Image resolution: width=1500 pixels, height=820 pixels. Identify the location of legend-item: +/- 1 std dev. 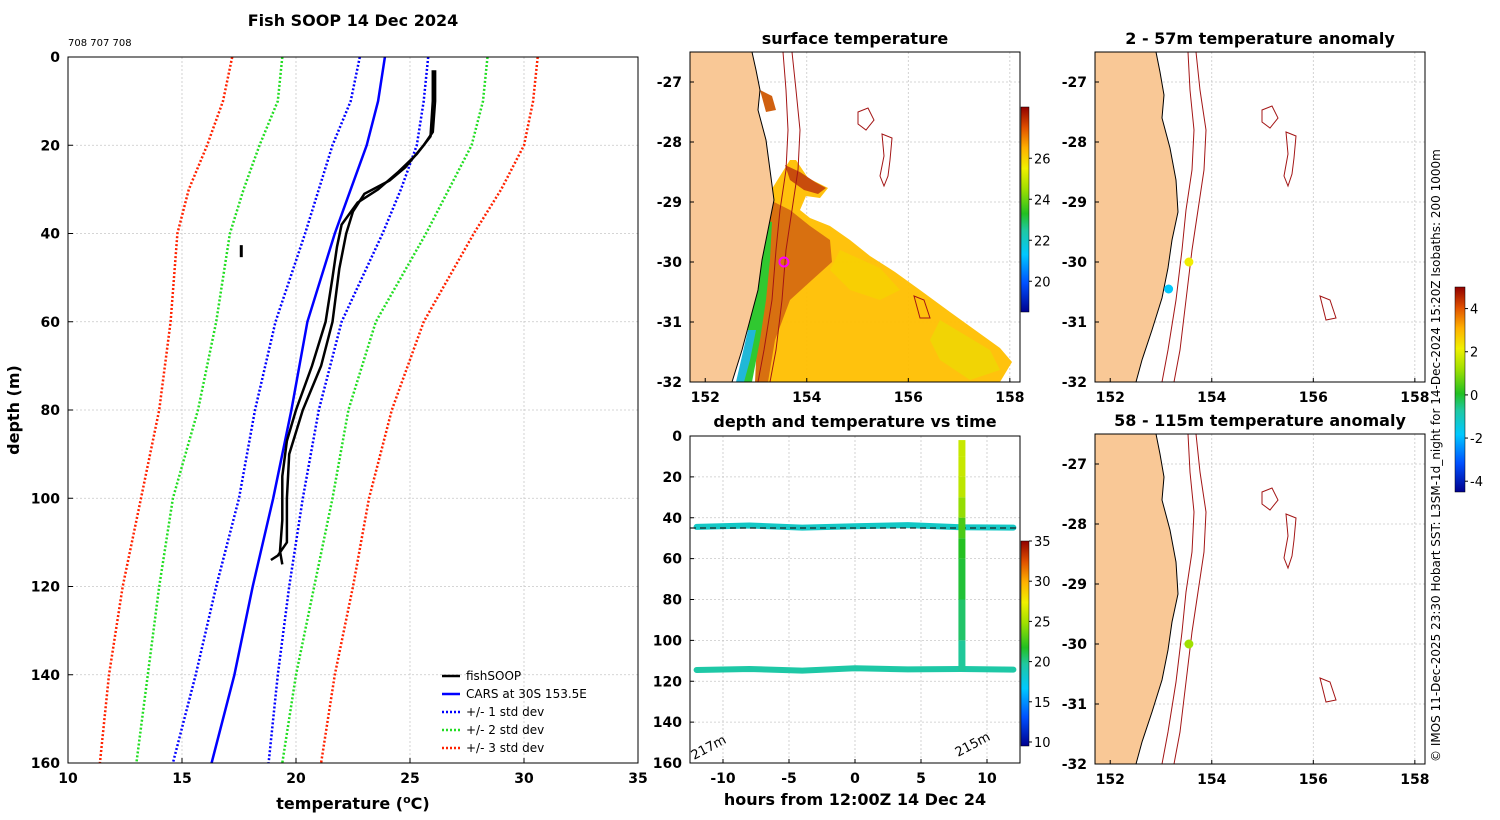
(505, 712).